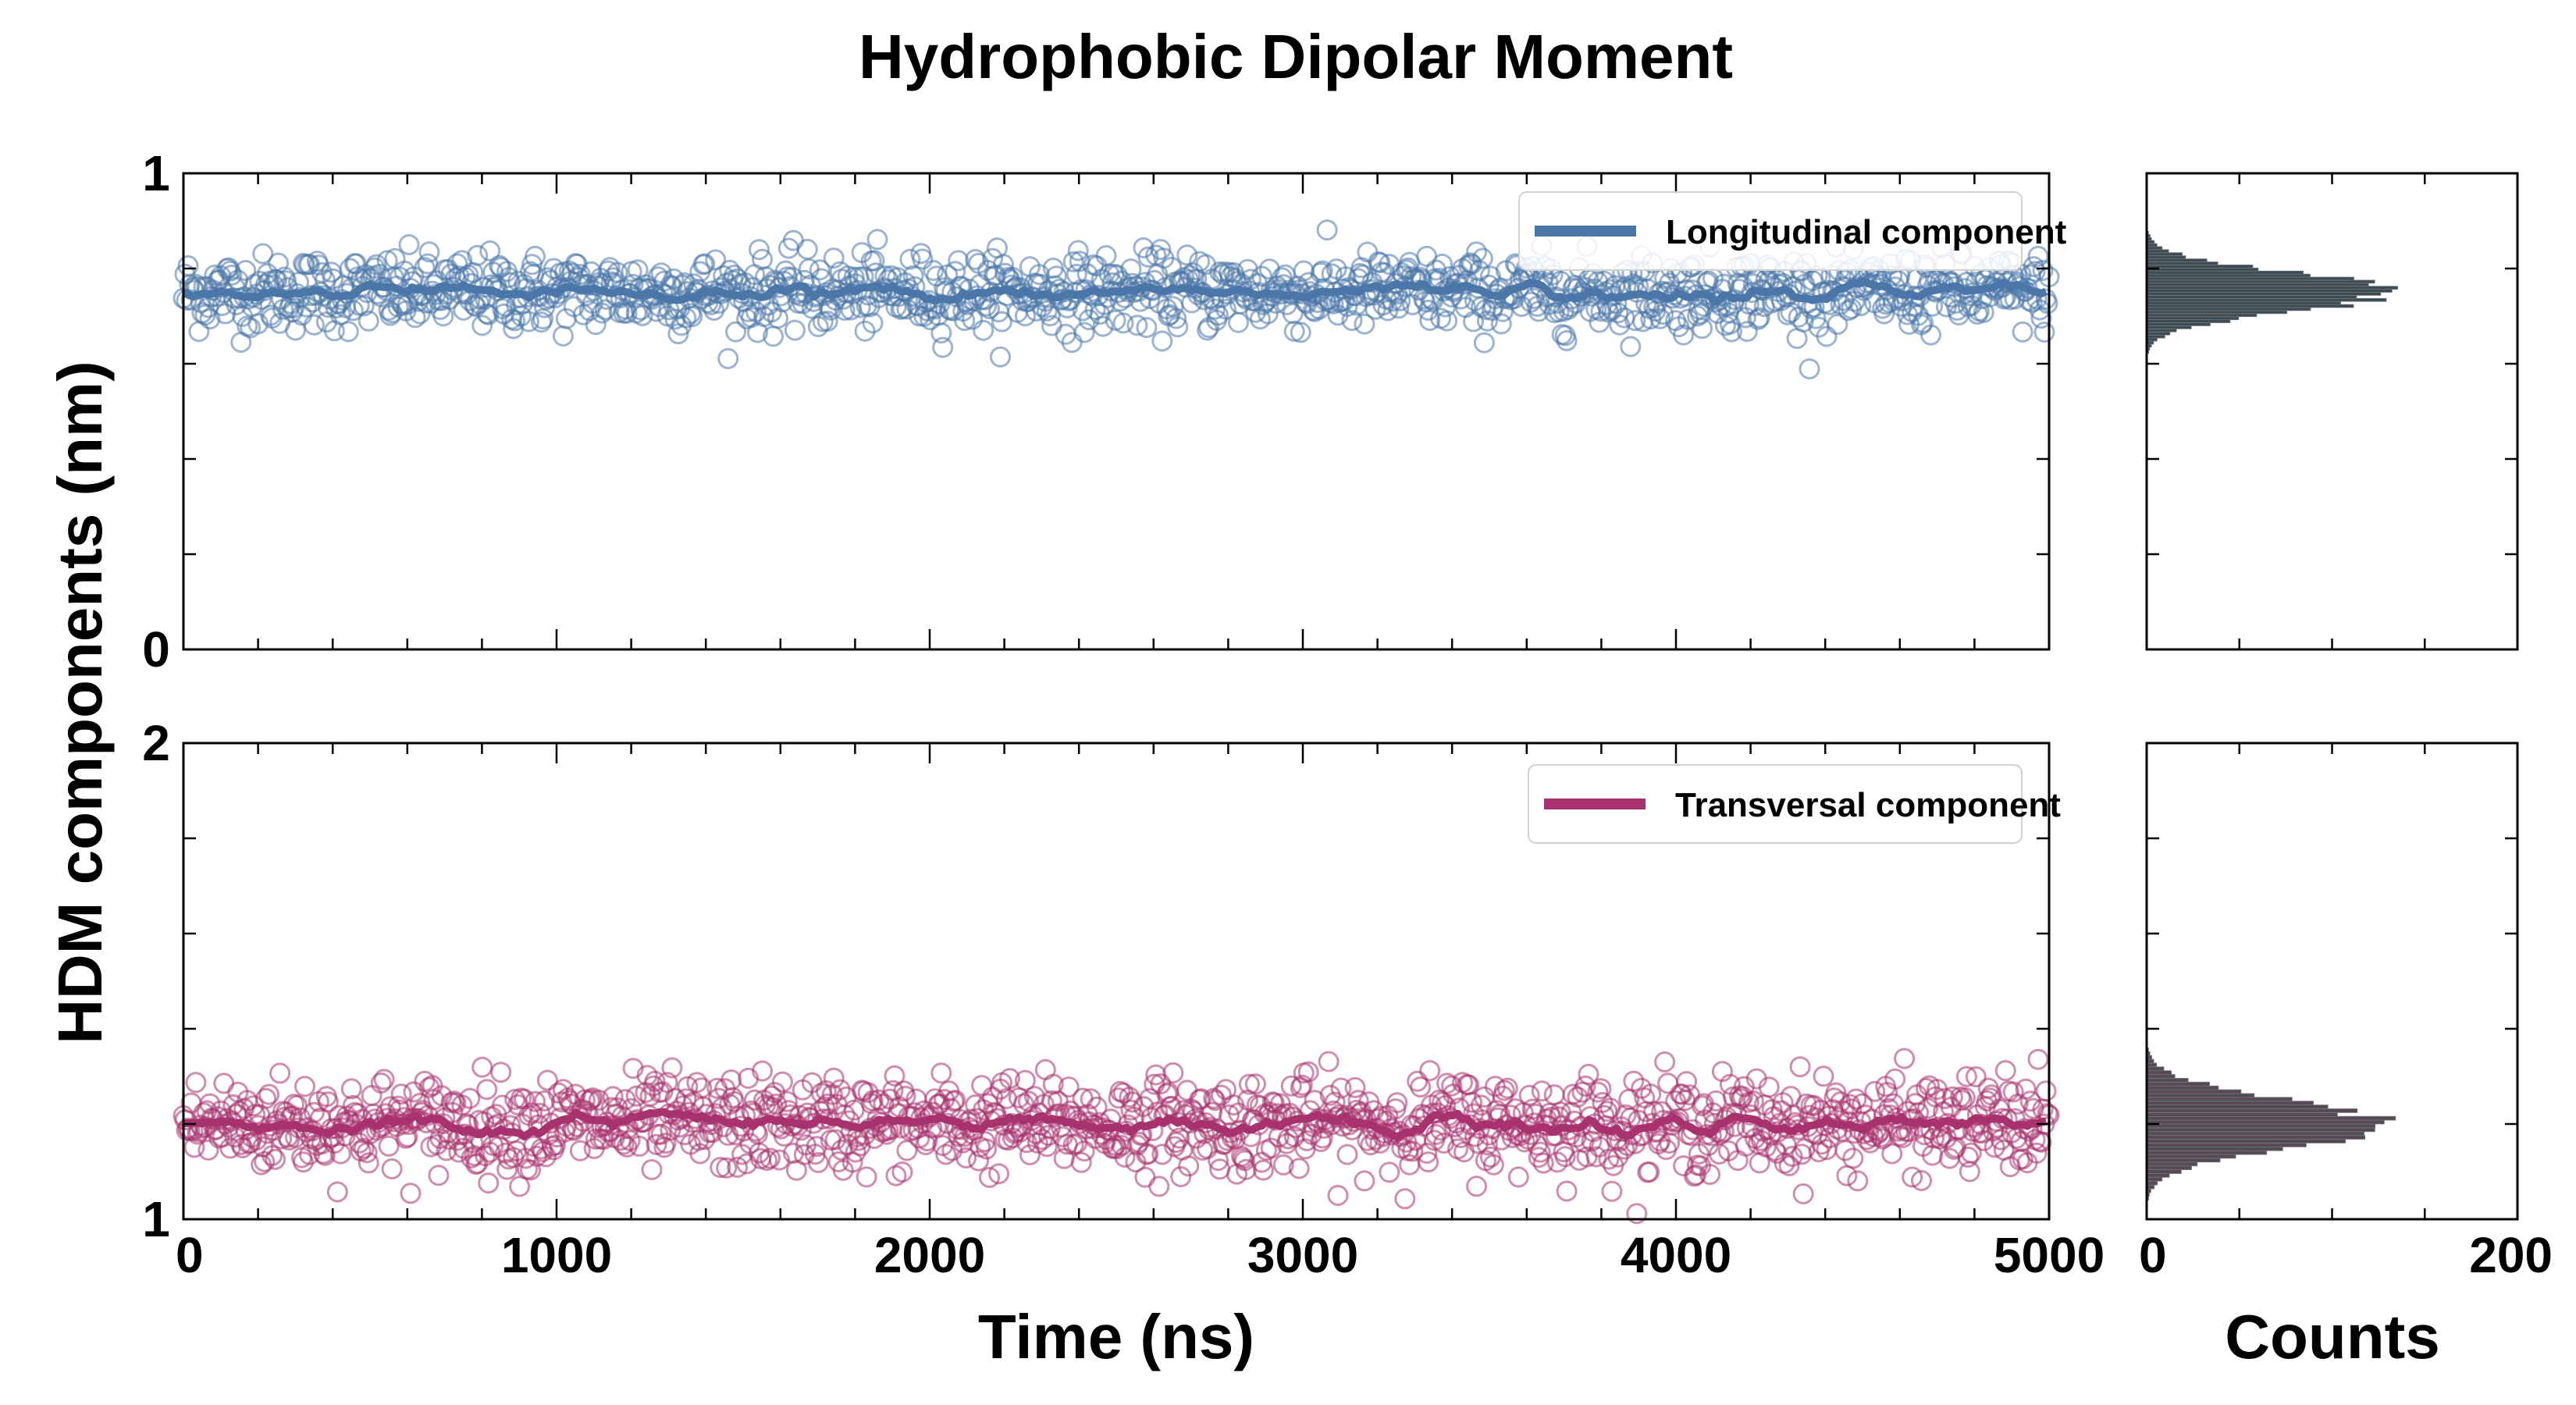 Image resolution: width=2576 pixels, height=1405 pixels. What do you see at coordinates (156, 743) in the screenshot?
I see `y-tick-label: 2` at bounding box center [156, 743].